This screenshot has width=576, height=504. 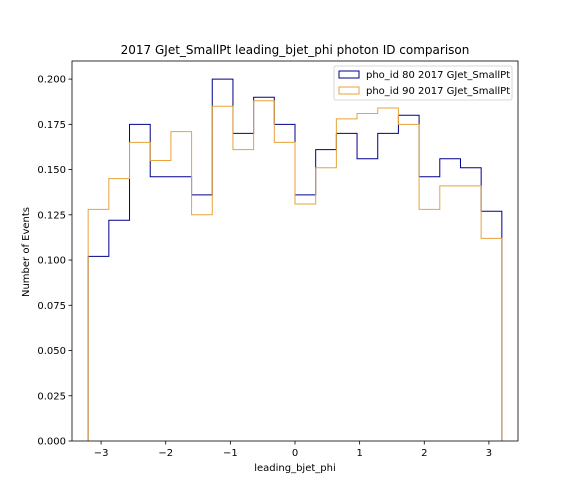 What do you see at coordinates (438, 75) in the screenshot?
I see `legend-label-1: pho_id 80 2017 GJet_SmallPt` at bounding box center [438, 75].